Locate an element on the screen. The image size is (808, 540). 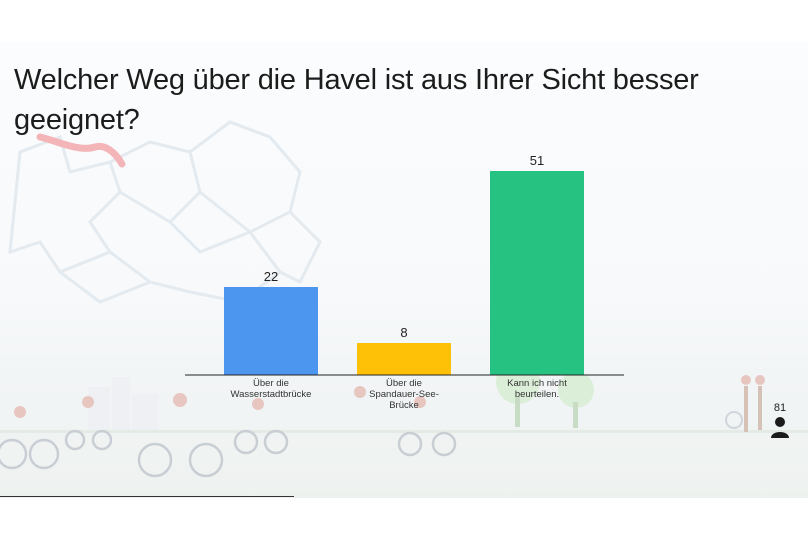
cyclists-illustration-icon is located at coordinates (228, 453).